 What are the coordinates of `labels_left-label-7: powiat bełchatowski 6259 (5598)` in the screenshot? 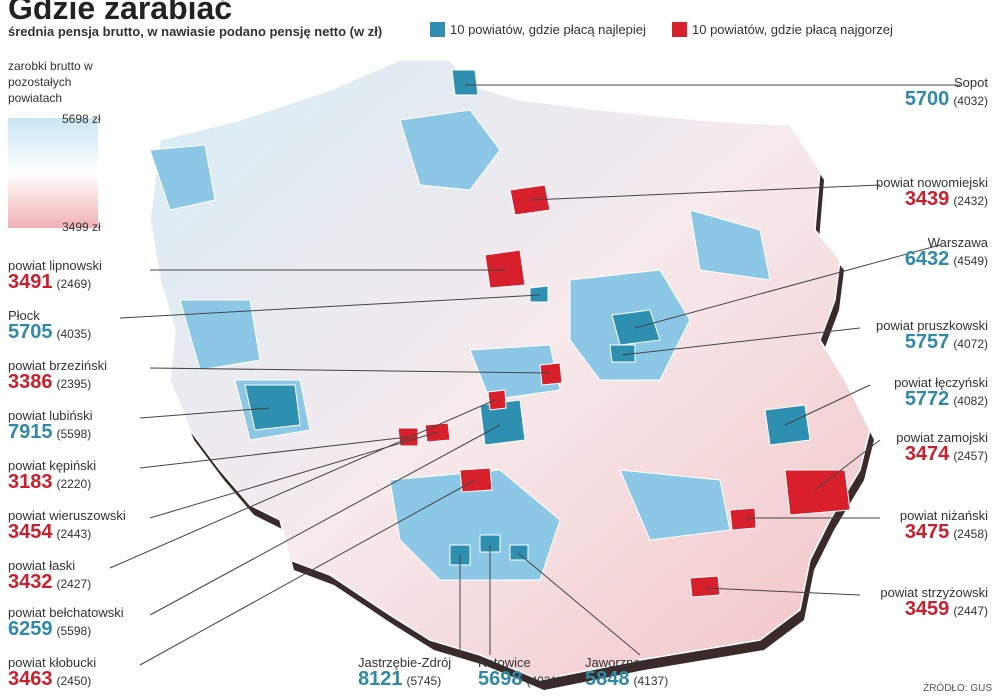 It's located at (66, 622).